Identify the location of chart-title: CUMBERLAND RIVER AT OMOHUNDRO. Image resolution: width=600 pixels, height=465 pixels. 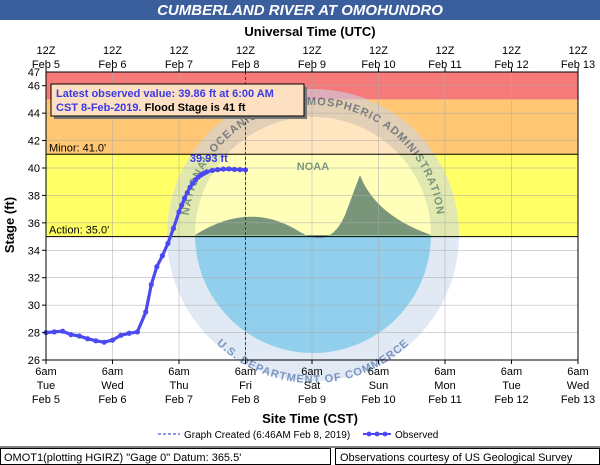
(300, 10).